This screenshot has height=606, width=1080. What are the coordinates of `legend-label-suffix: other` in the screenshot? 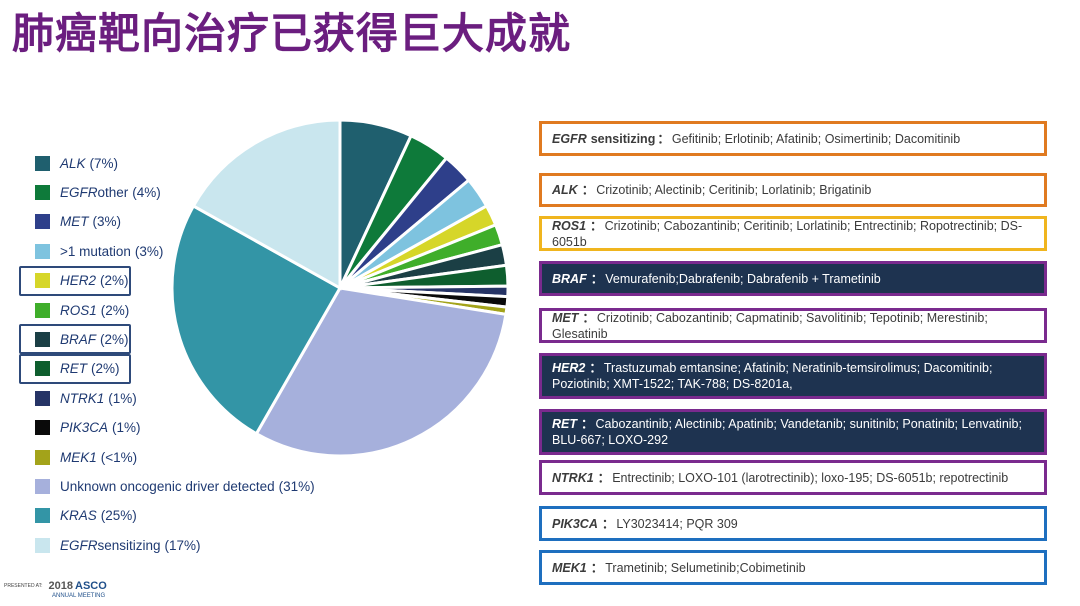 It's located at (113, 192).